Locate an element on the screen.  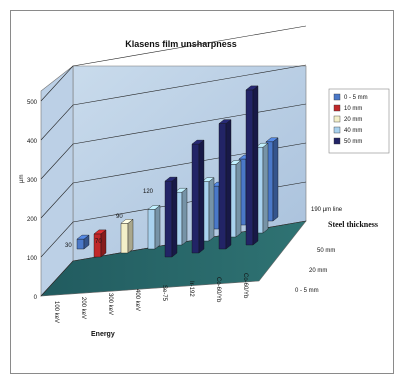
x-axis-label: Energy is located at coordinates (103, 334).